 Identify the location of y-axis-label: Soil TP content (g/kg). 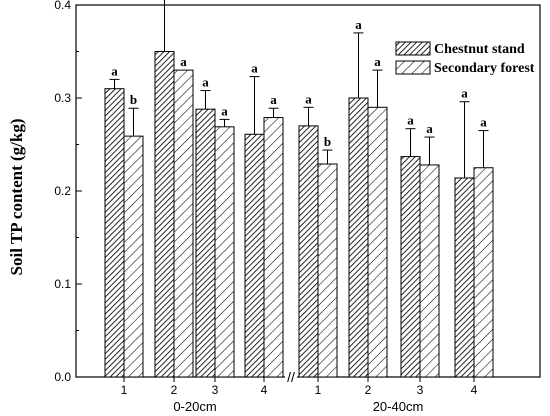
(16, 197).